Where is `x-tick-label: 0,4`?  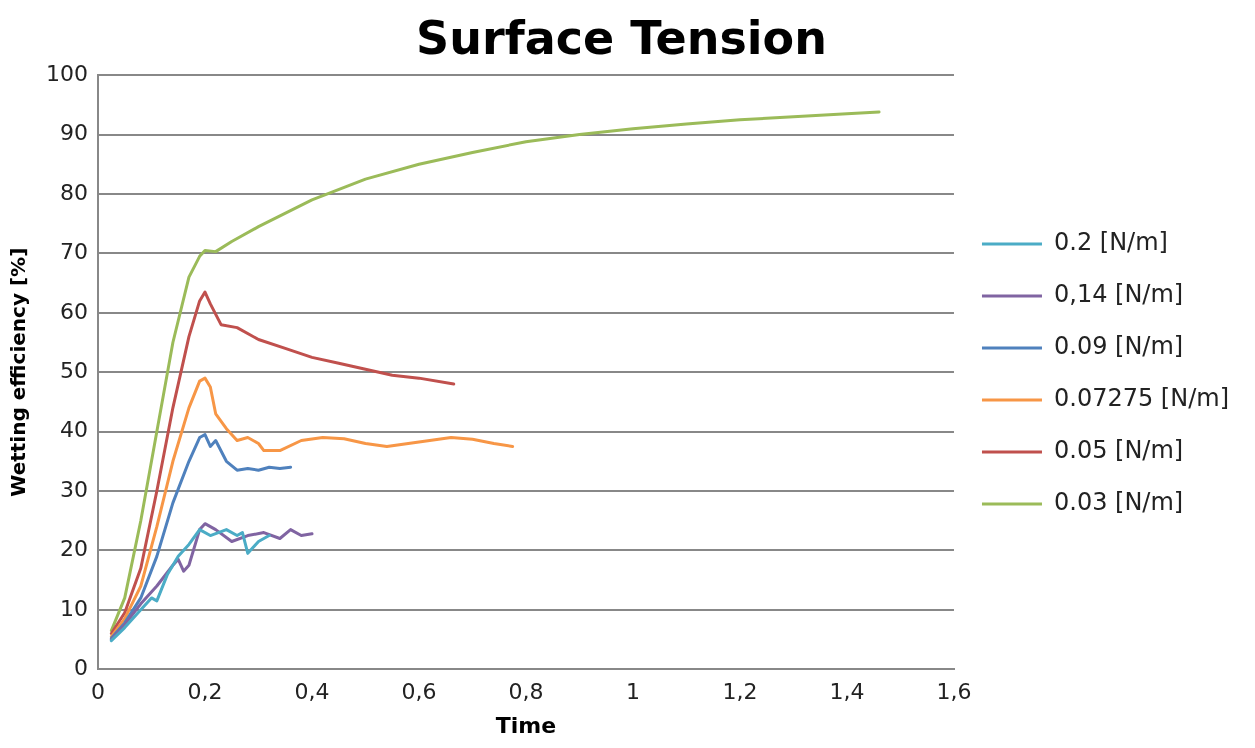 x-tick-label: 0,4 is located at coordinates (312, 692).